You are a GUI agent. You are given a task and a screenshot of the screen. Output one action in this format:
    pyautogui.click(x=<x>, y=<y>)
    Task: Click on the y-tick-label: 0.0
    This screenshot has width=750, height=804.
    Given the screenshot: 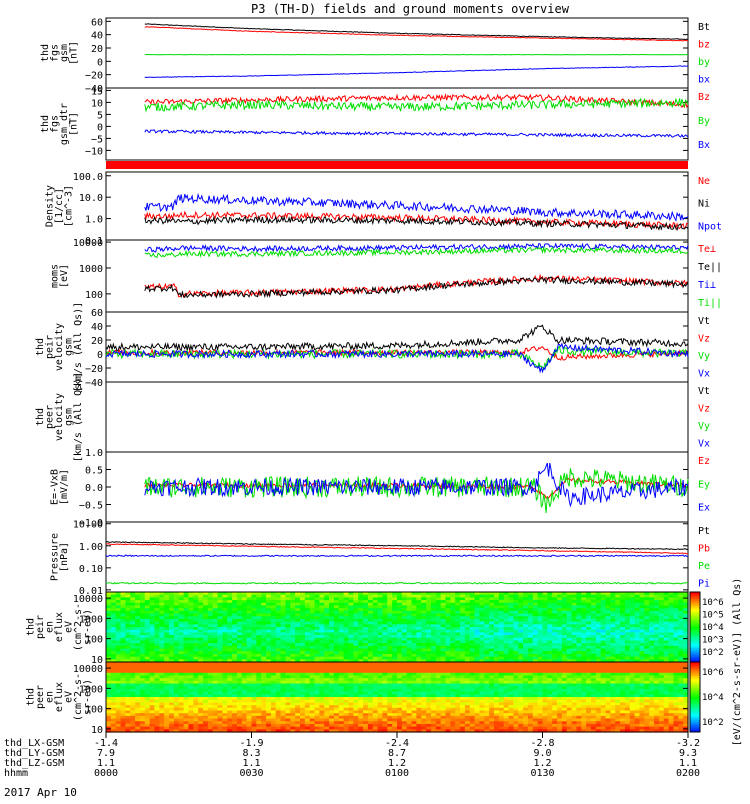 What is the action you would take?
    pyautogui.click(x=94, y=488)
    